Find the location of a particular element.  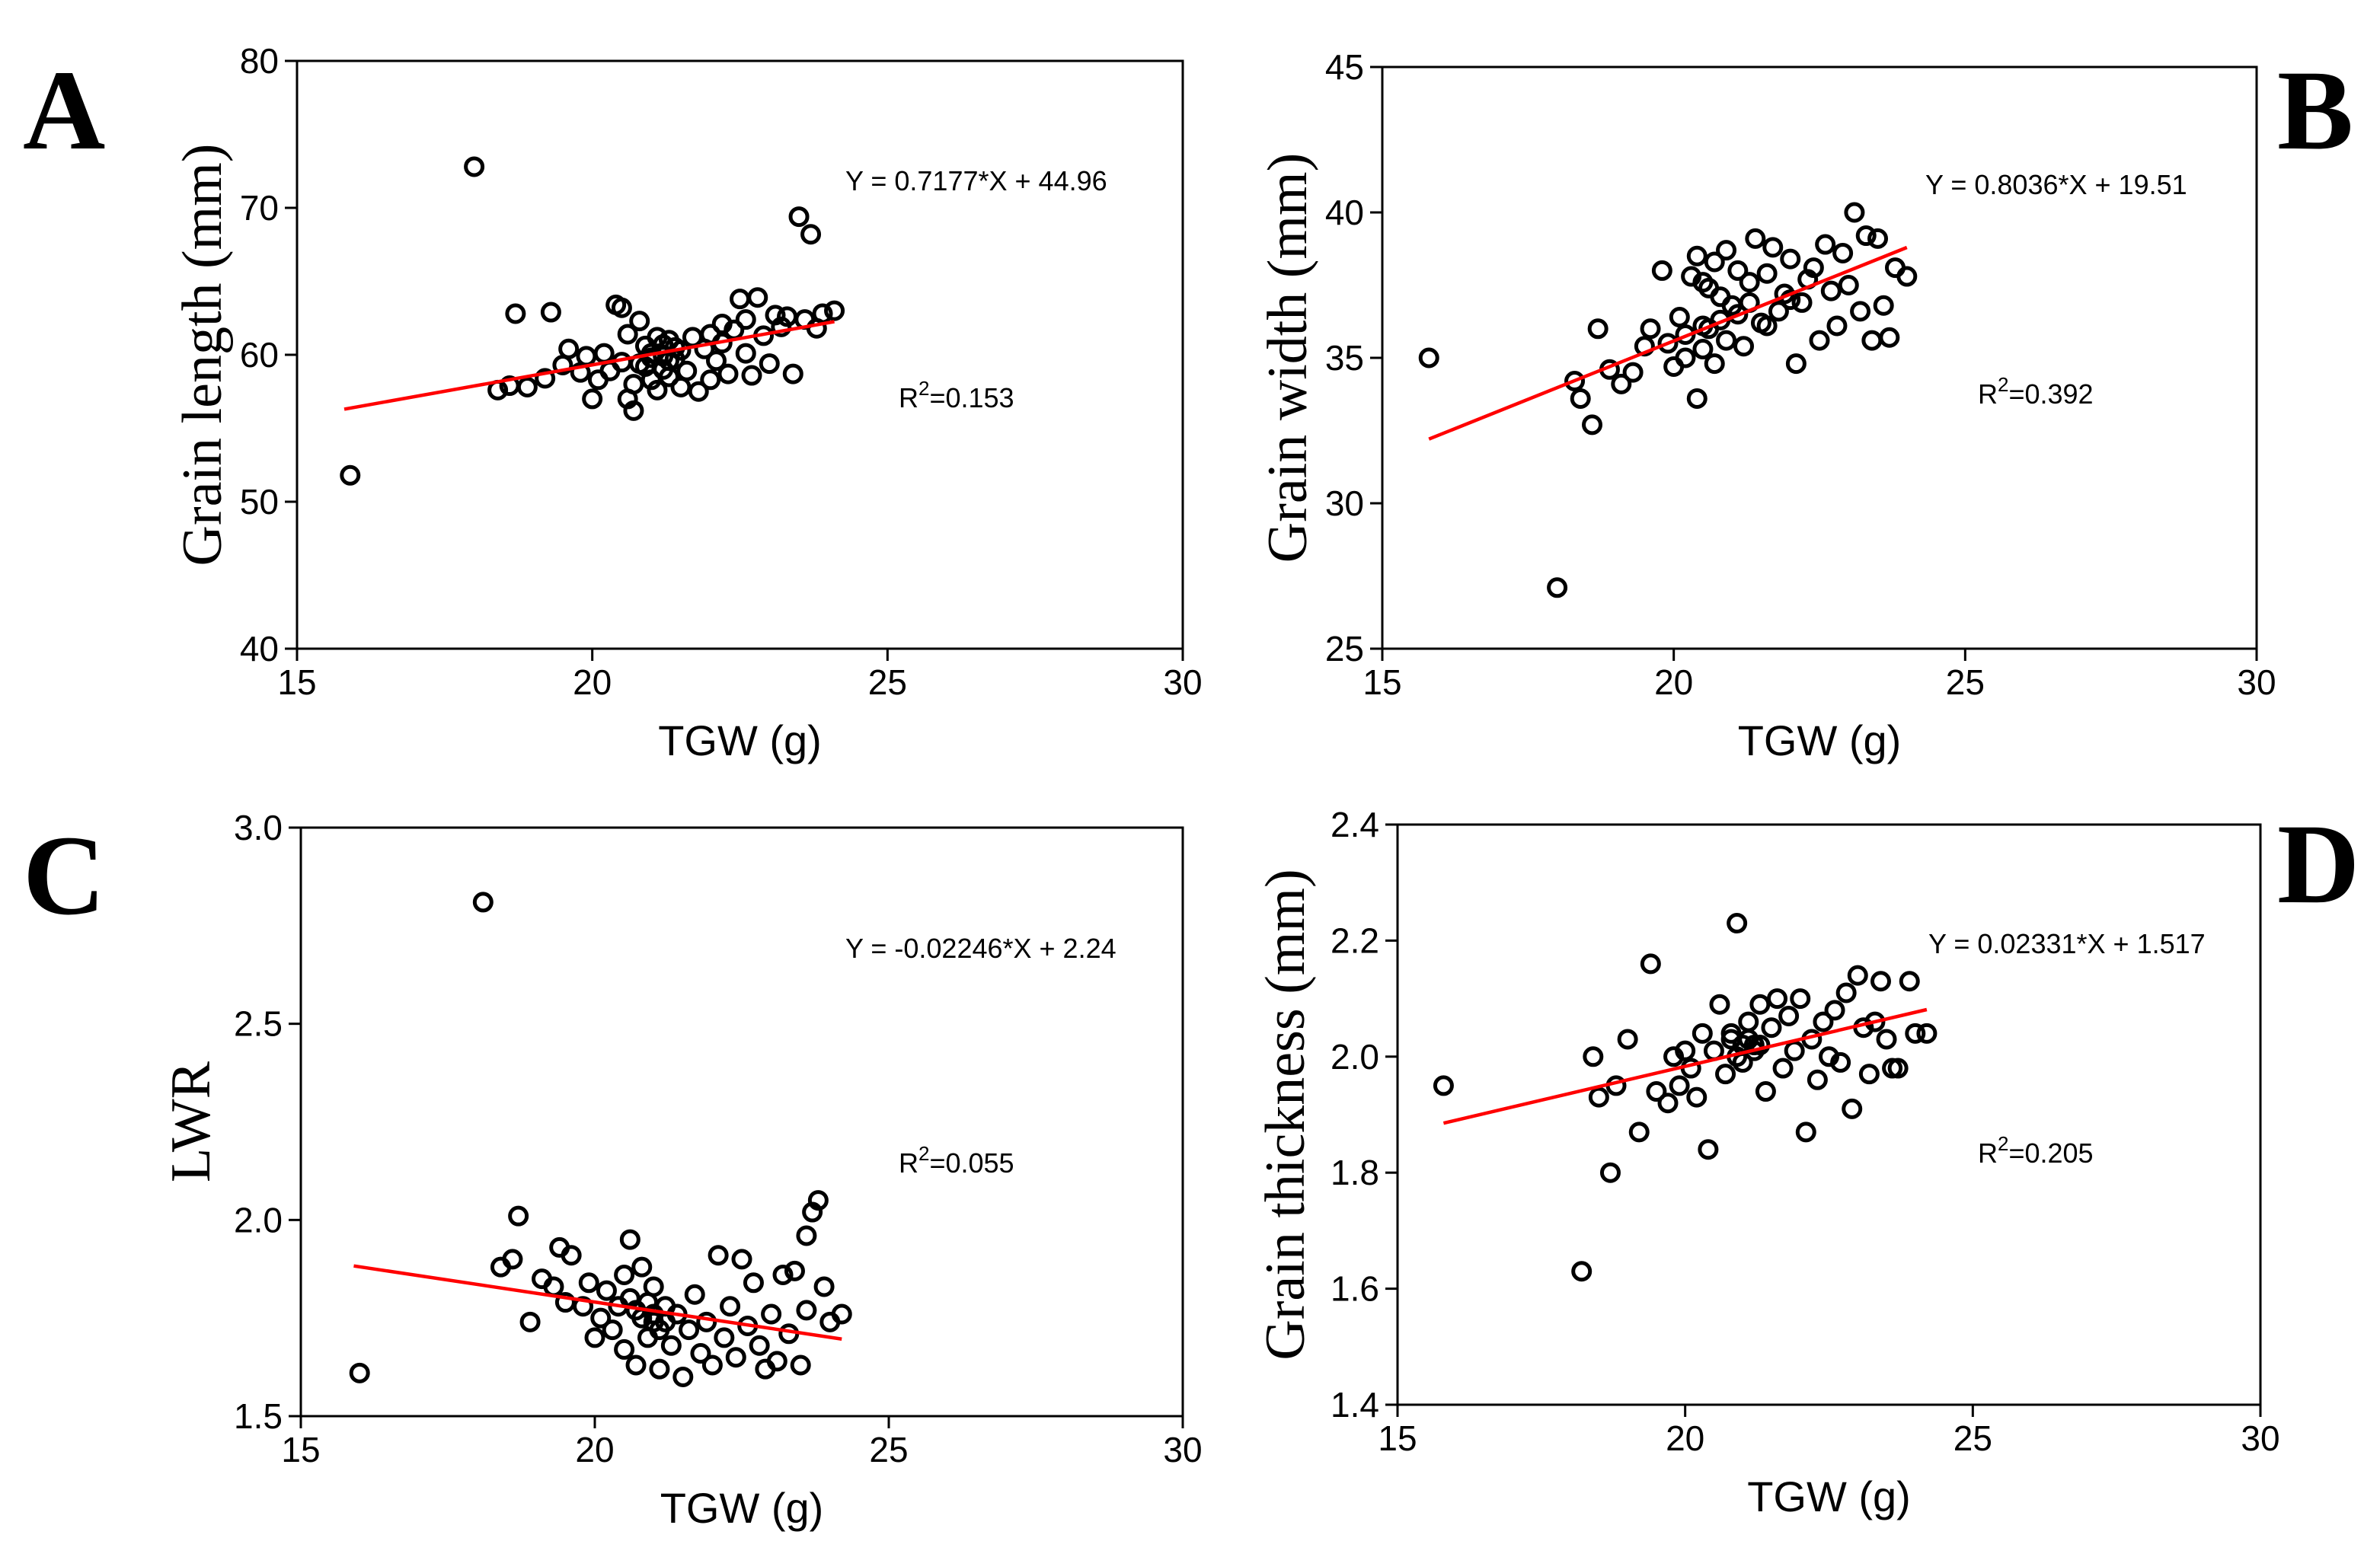

y-tick-label: 40 is located at coordinates (1345, 212).